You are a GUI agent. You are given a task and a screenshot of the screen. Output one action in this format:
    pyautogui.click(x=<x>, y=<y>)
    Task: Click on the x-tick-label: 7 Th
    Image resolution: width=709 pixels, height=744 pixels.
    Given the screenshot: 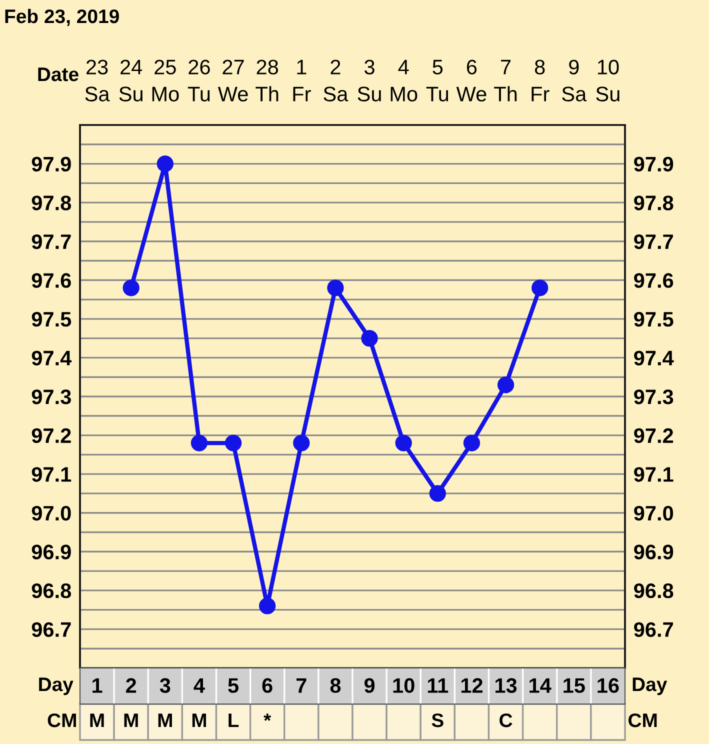 What is the action you would take?
    pyautogui.click(x=505, y=81)
    